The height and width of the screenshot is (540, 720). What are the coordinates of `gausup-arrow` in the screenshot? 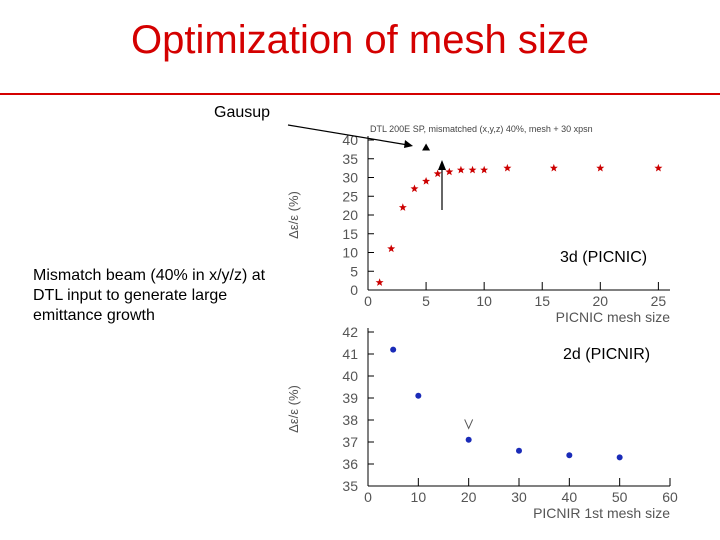 It's located at (348, 135).